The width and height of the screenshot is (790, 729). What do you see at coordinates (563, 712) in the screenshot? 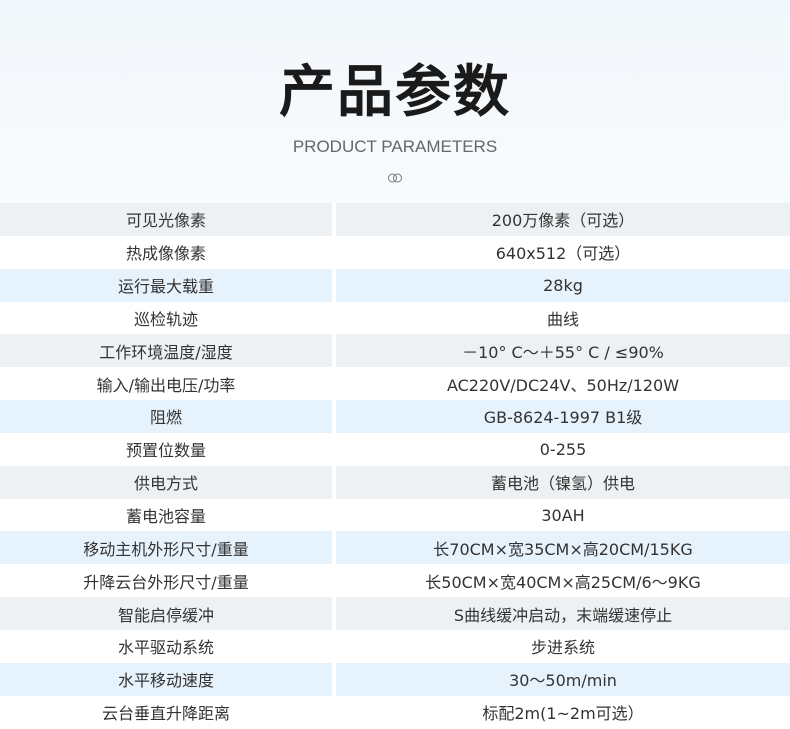
I see `param-value: 标配2m(1~2m可选）` at bounding box center [563, 712].